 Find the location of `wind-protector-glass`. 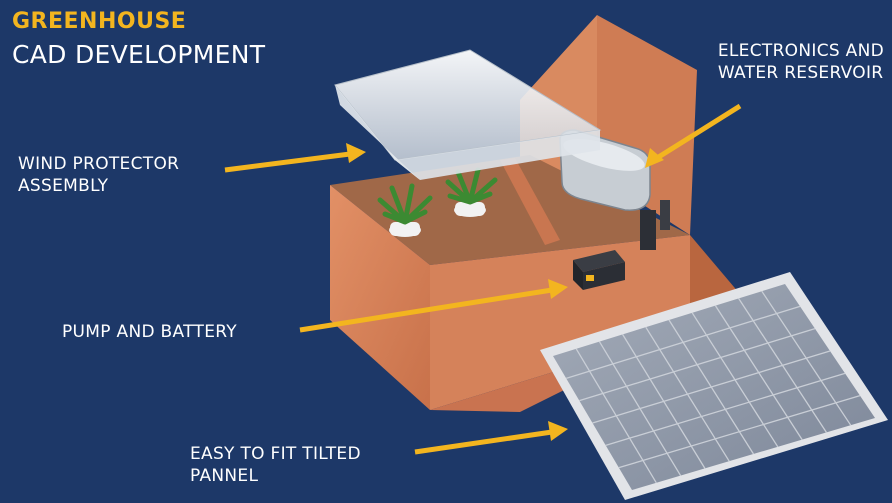

wind-protector-glass is located at coordinates (468, 114).